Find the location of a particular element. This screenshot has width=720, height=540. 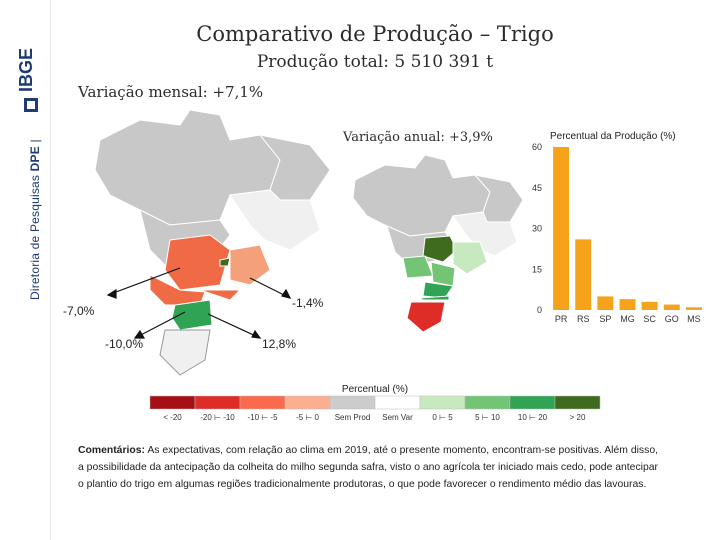

bar-go is located at coordinates (671, 307).